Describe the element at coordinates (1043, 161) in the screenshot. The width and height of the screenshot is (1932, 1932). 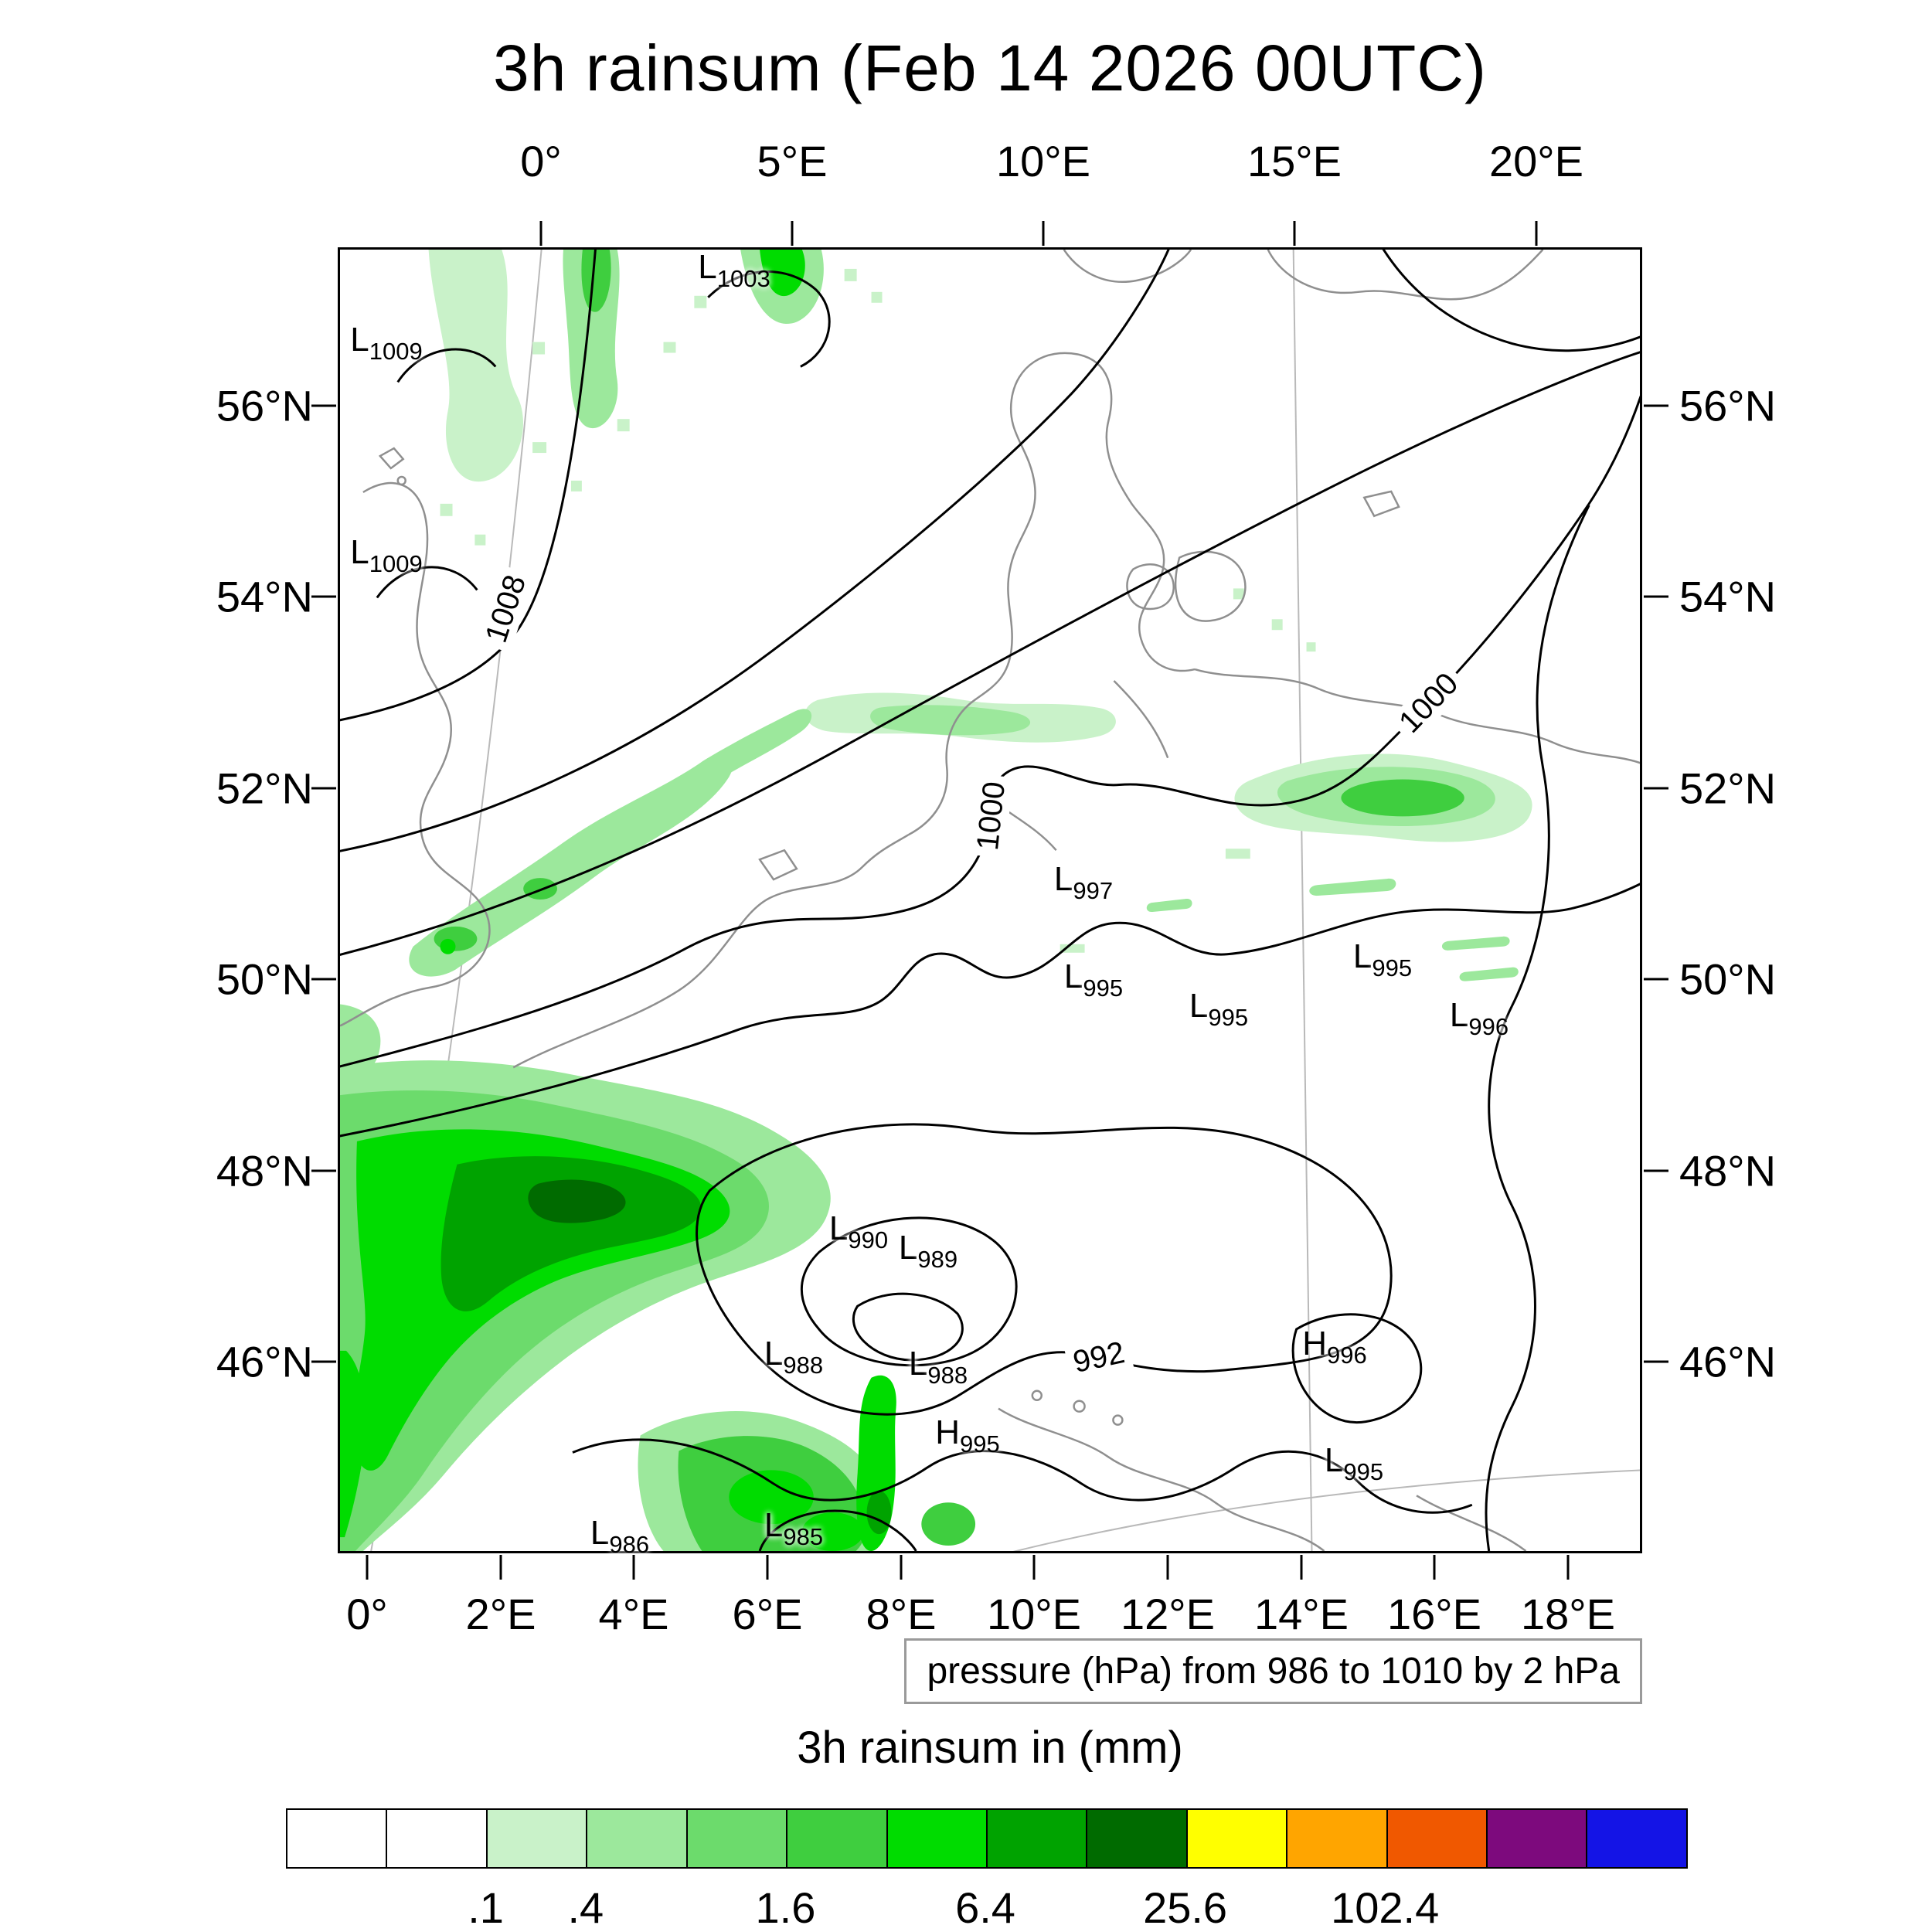
I see `axis-label-top: 10°E` at that location.